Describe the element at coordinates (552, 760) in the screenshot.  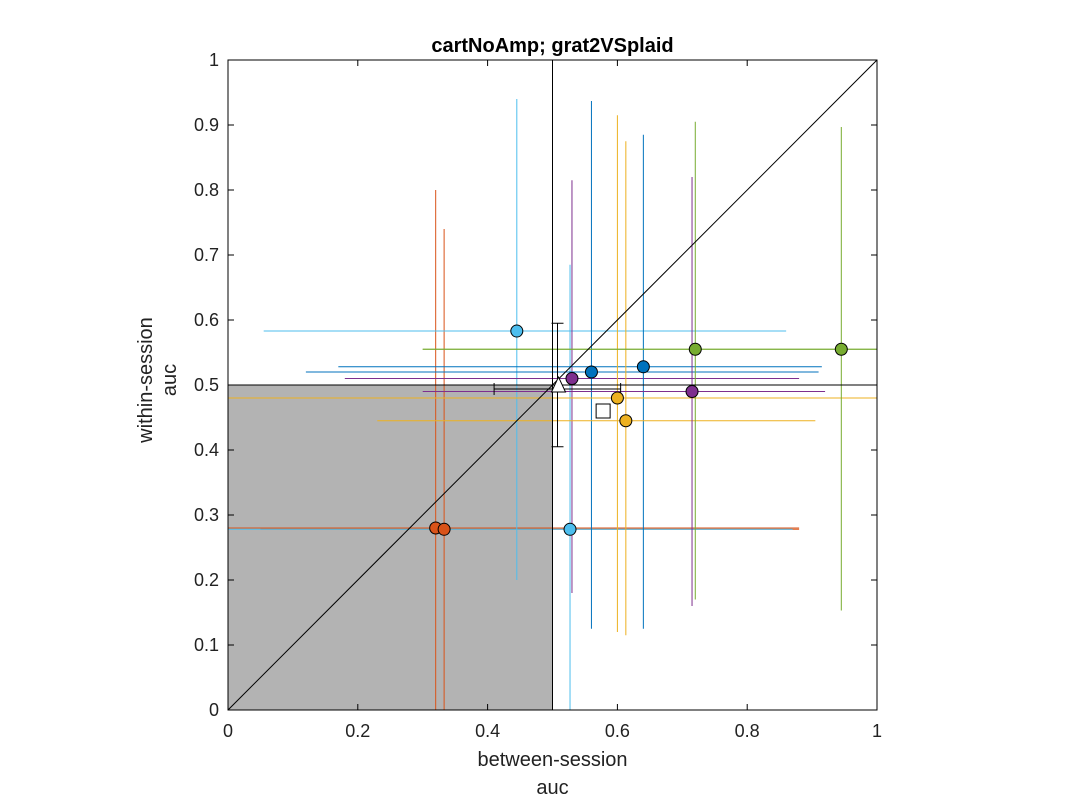
I see `x-axis-label-line-0: between-session` at that location.